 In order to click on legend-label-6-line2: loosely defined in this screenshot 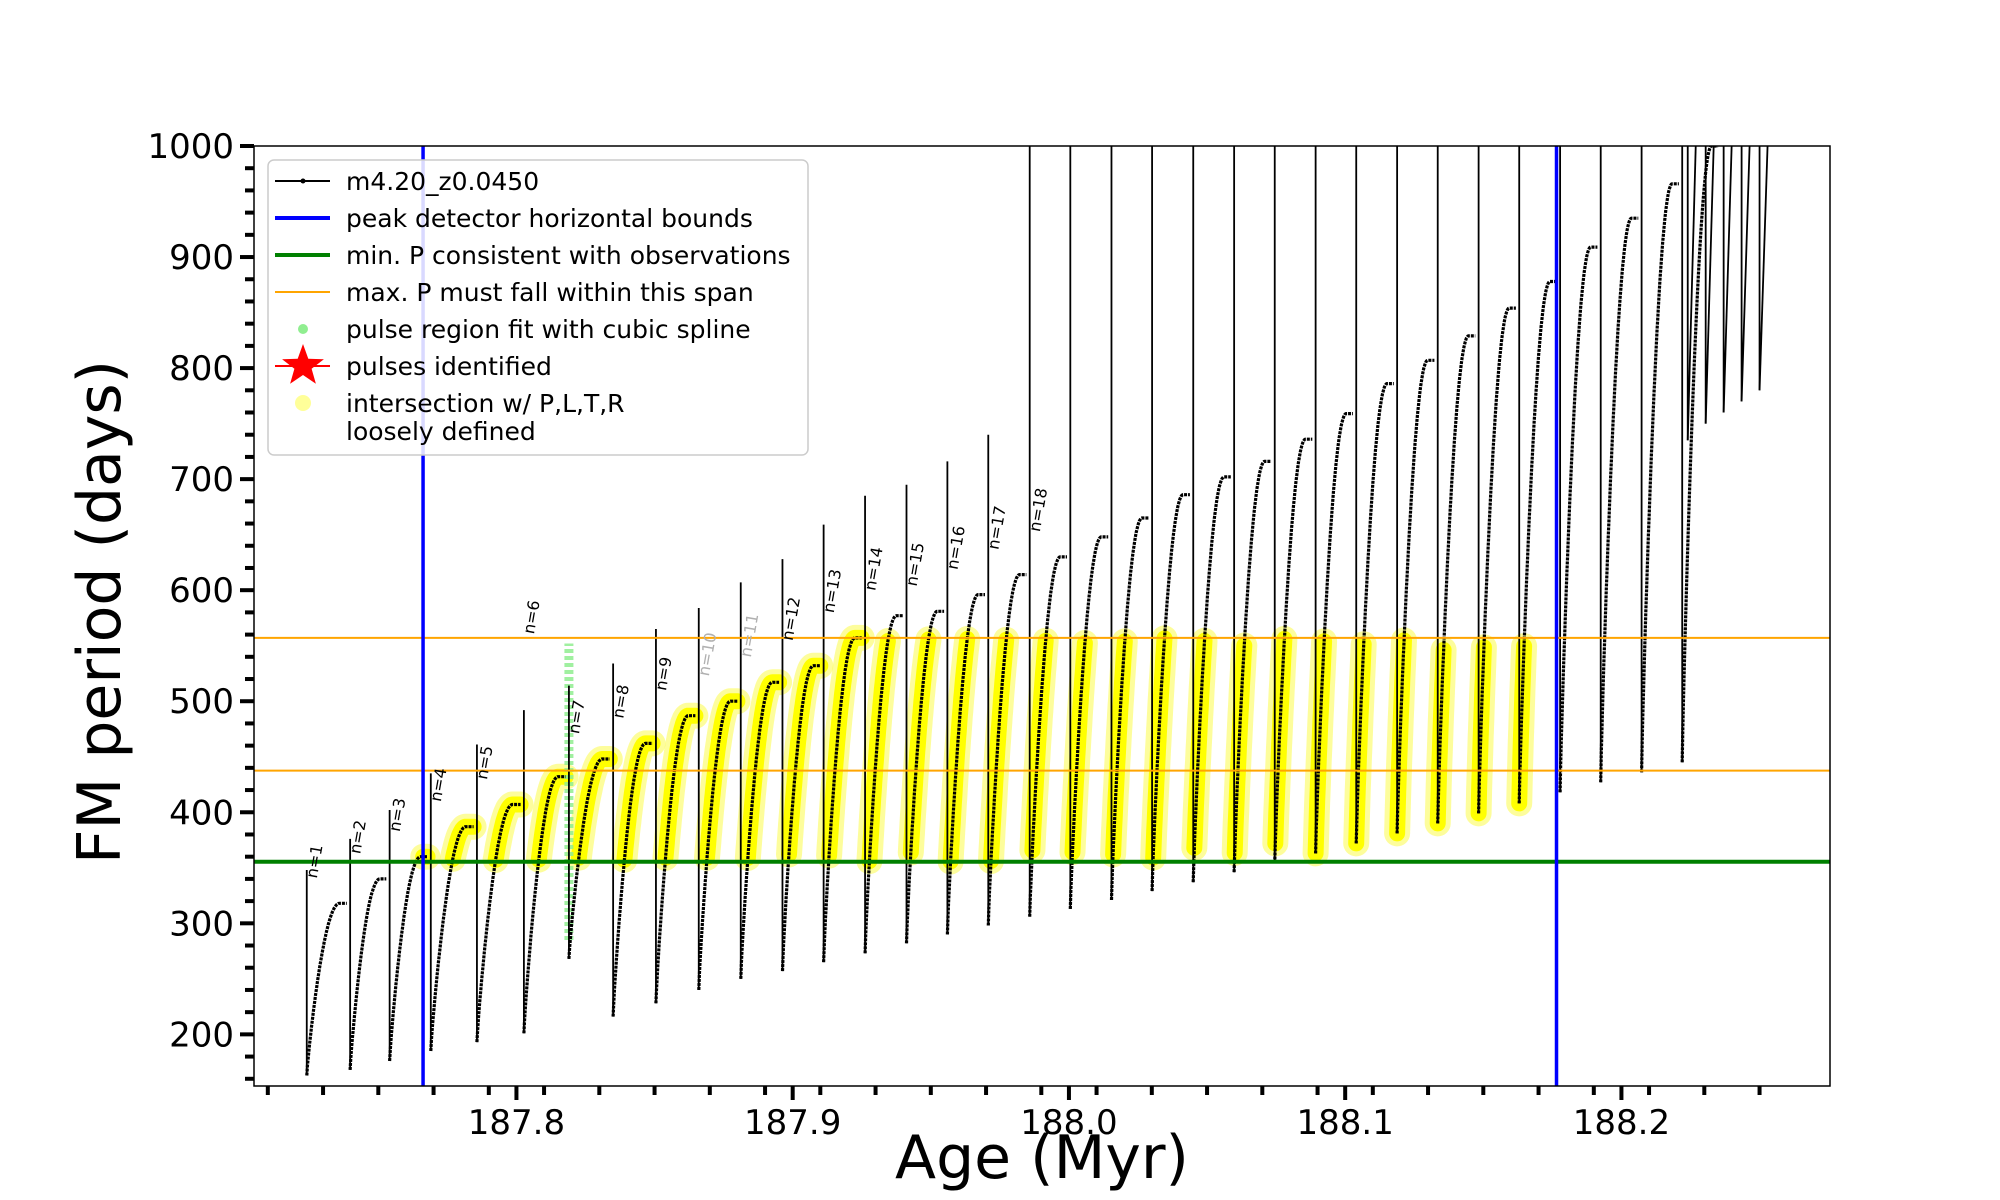, I will do `click(441, 431)`.